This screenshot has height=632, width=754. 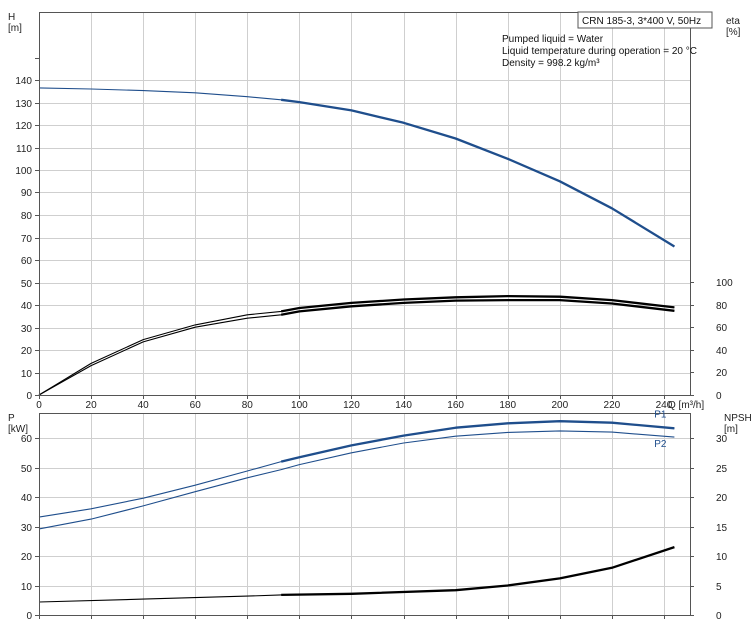 I want to click on x-tick-label: 140, so click(x=403, y=405).